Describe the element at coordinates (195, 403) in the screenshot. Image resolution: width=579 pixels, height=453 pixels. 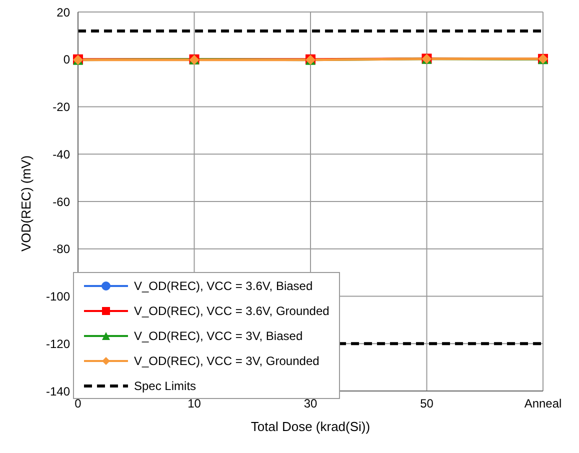
I see `x-tick-label: 10` at that location.